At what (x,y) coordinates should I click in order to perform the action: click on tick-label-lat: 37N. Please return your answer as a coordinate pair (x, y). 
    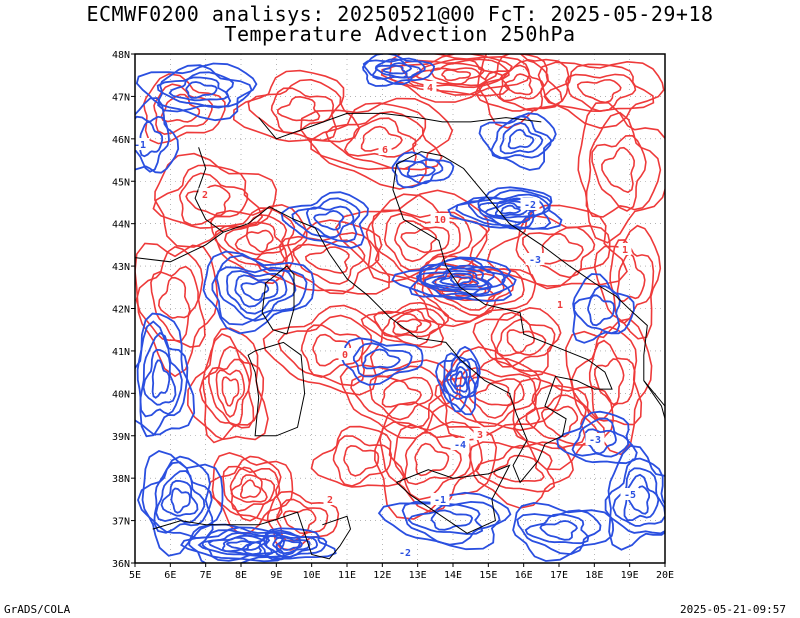
    Looking at the image, I should click on (121, 522).